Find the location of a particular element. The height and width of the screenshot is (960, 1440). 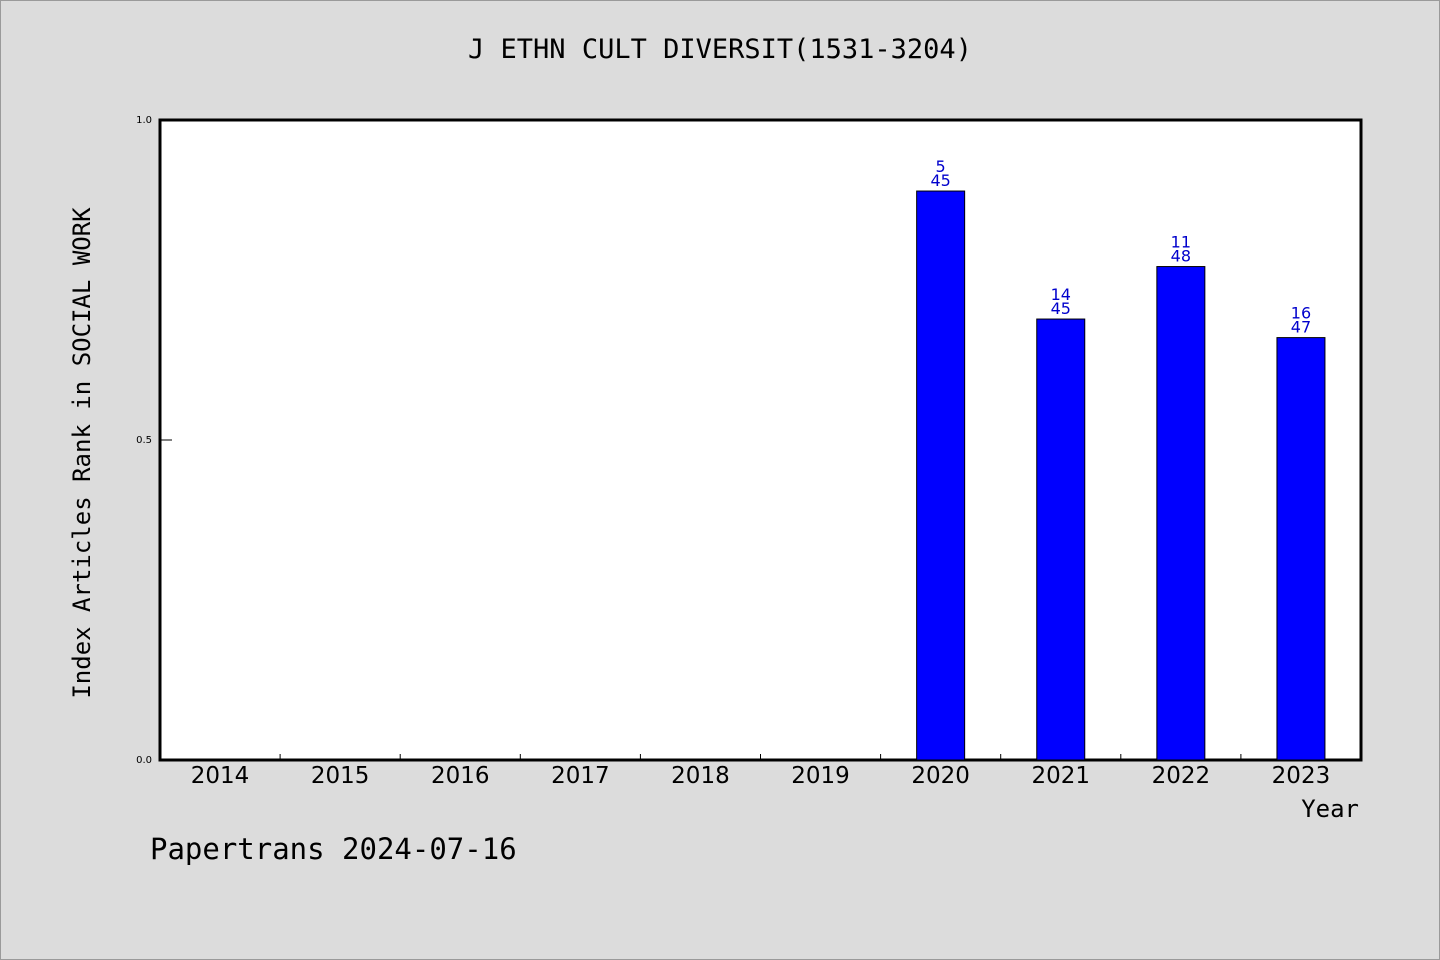

y-tick-label: 0.0 is located at coordinates (144, 760).